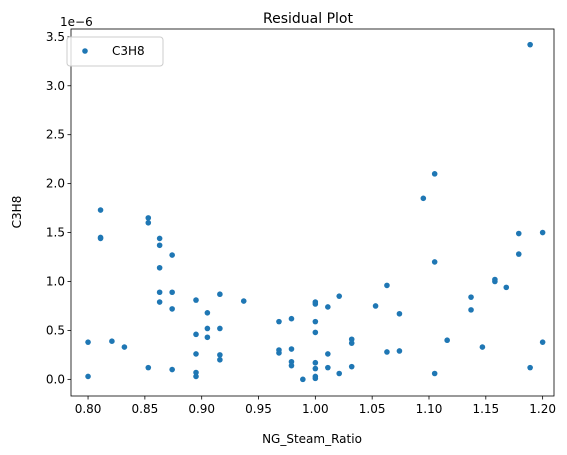  Describe the element at coordinates (85, 51) in the screenshot. I see `legend-marker` at that location.